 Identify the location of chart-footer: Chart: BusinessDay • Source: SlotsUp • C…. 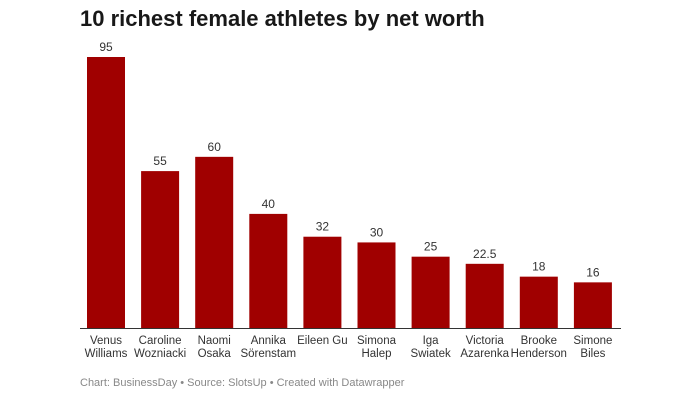
(242, 383).